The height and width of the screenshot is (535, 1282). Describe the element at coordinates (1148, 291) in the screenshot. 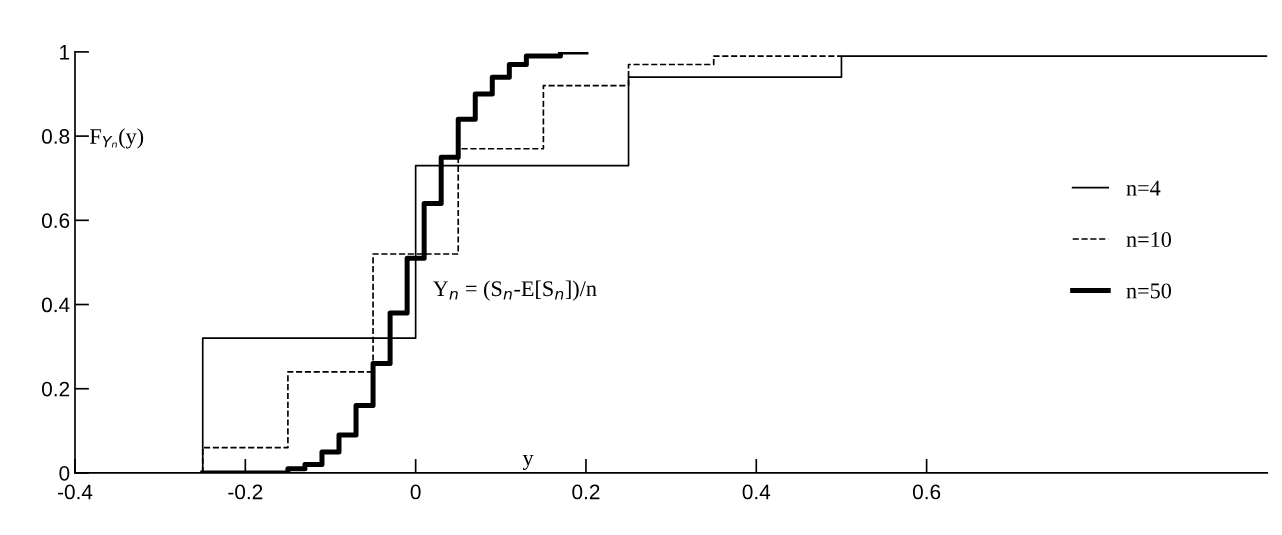

I see `legend-label: n=50` at that location.